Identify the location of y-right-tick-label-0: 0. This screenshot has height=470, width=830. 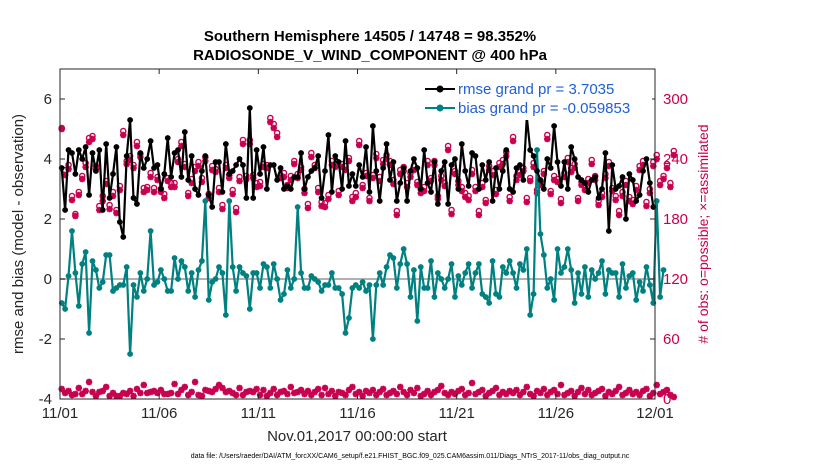
(667, 399).